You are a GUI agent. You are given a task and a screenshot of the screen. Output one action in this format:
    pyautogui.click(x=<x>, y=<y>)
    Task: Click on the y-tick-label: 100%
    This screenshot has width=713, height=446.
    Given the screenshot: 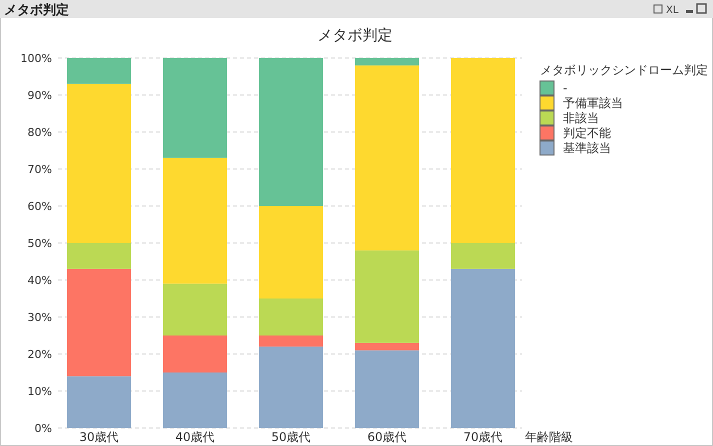 What is the action you would take?
    pyautogui.click(x=36, y=58)
    